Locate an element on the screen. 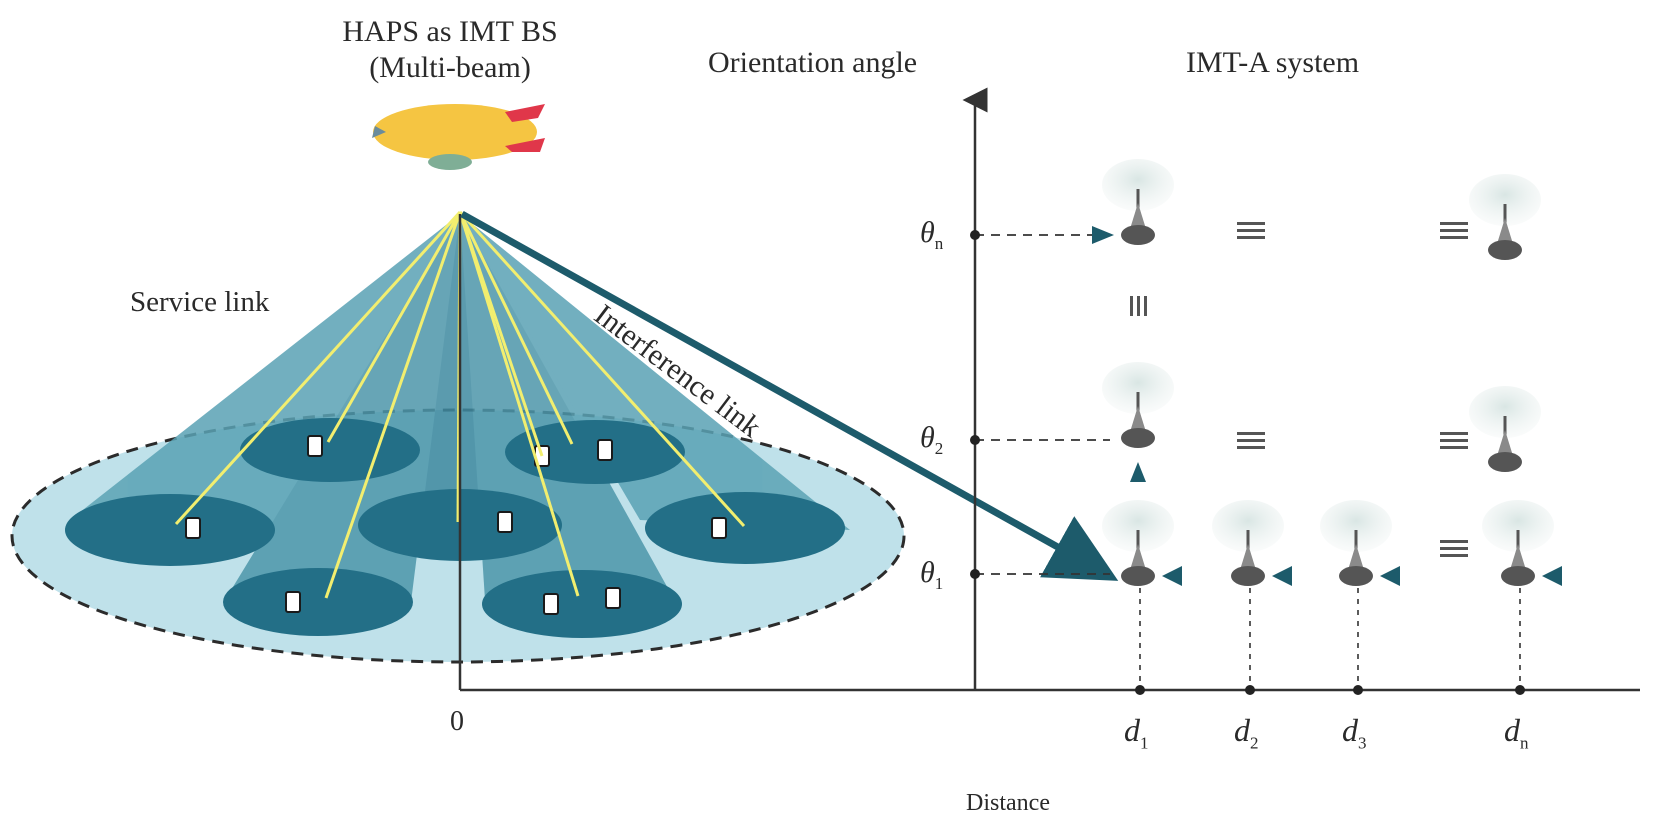  haps-airship-icon is located at coordinates (458, 137).